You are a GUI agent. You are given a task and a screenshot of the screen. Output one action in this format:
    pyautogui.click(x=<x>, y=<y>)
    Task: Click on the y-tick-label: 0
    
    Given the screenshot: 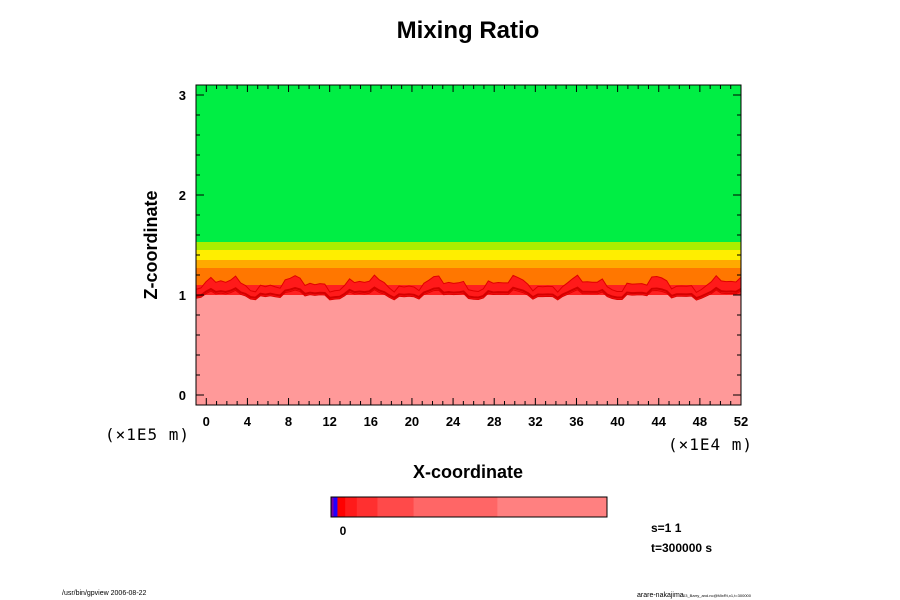 What is the action you would take?
    pyautogui.click(x=182, y=395)
    